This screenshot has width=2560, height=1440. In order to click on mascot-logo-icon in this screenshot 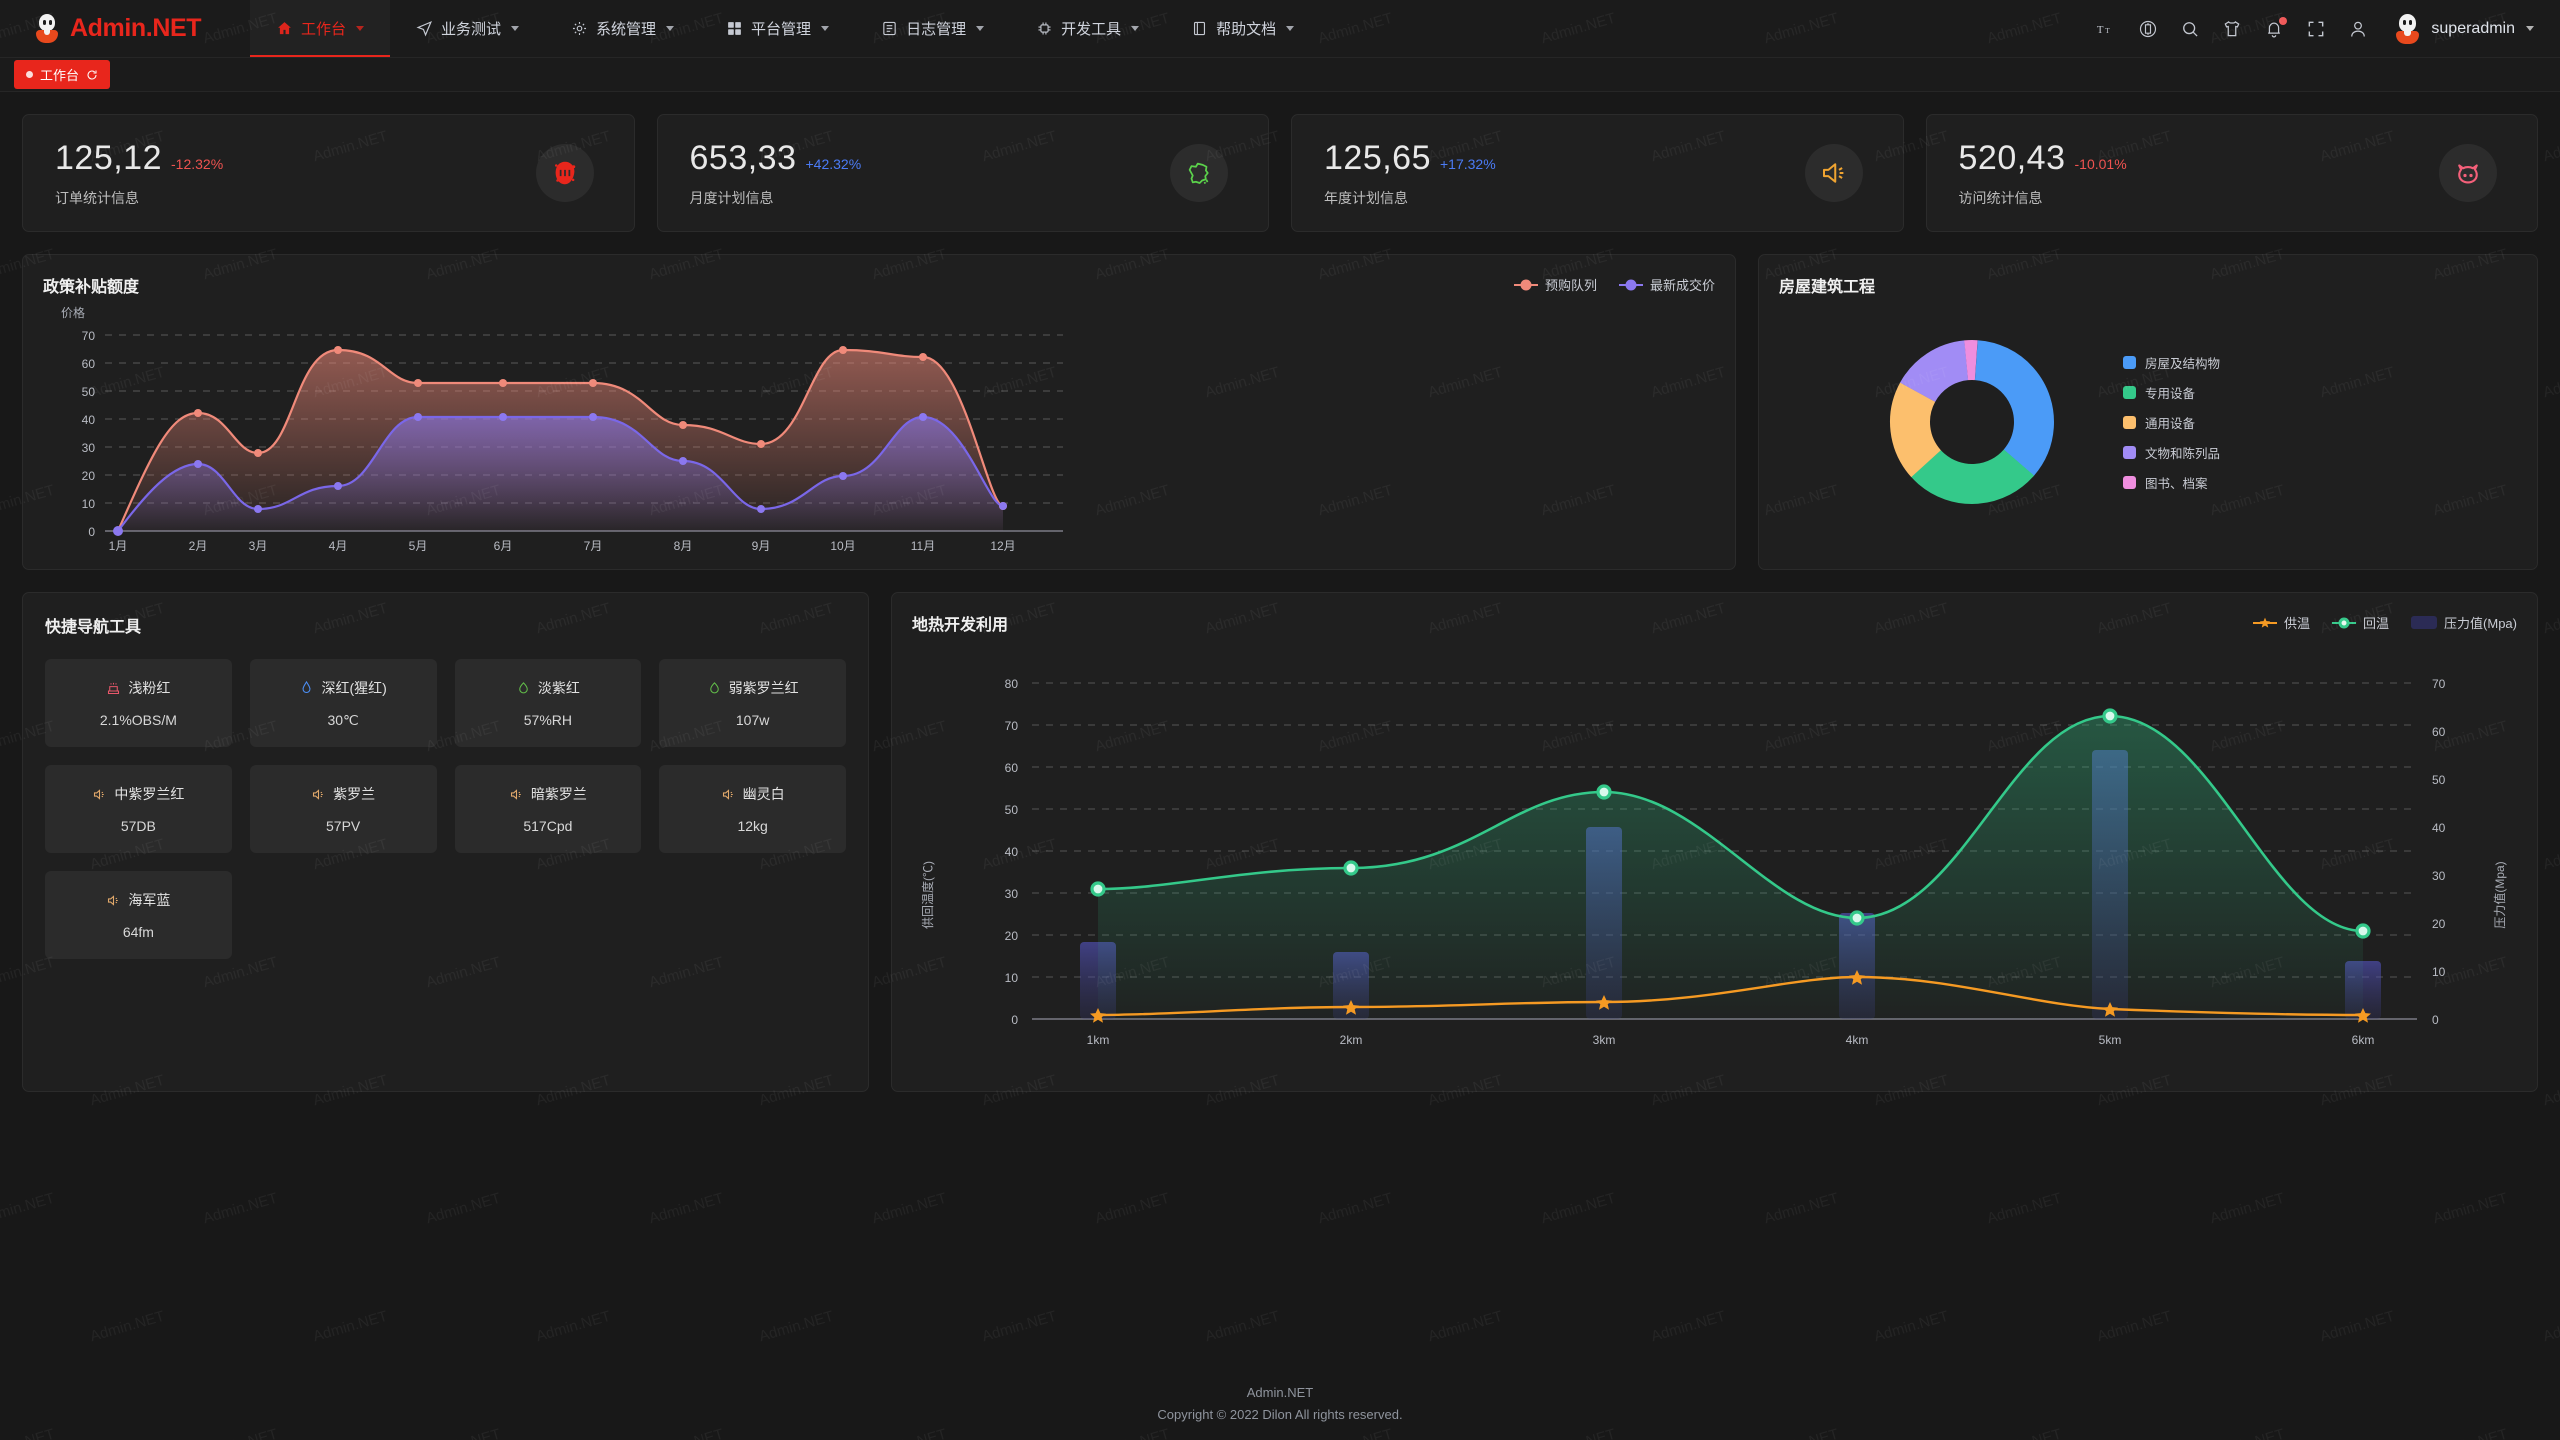, I will do `click(47, 28)`.